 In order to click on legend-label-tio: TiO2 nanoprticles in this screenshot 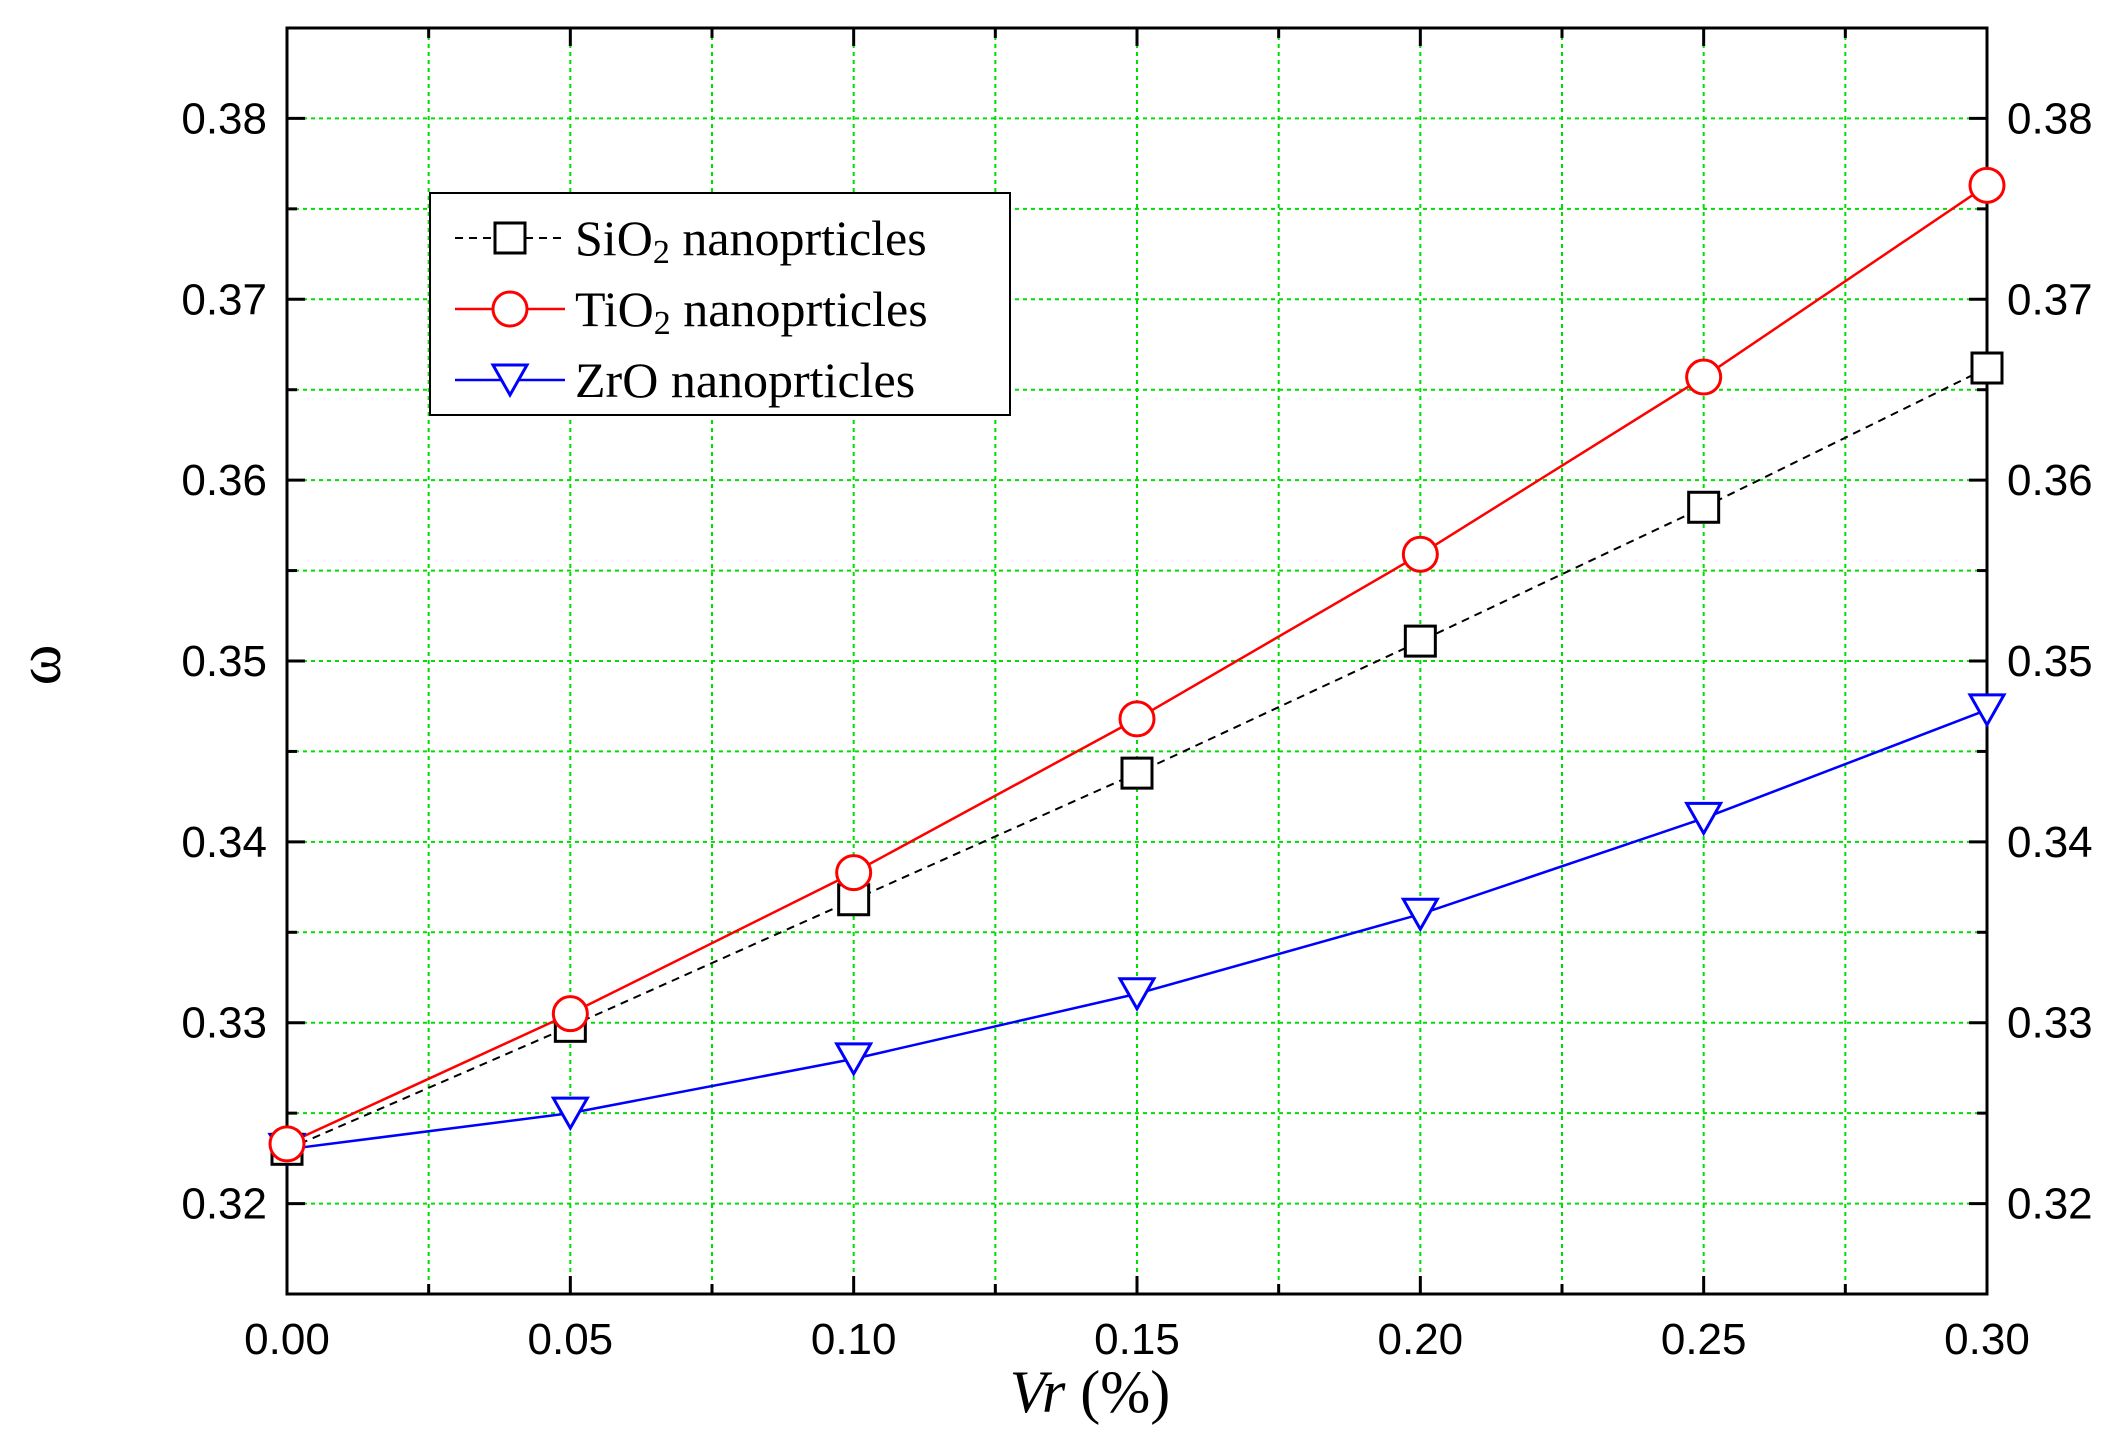, I will do `click(751, 311)`.